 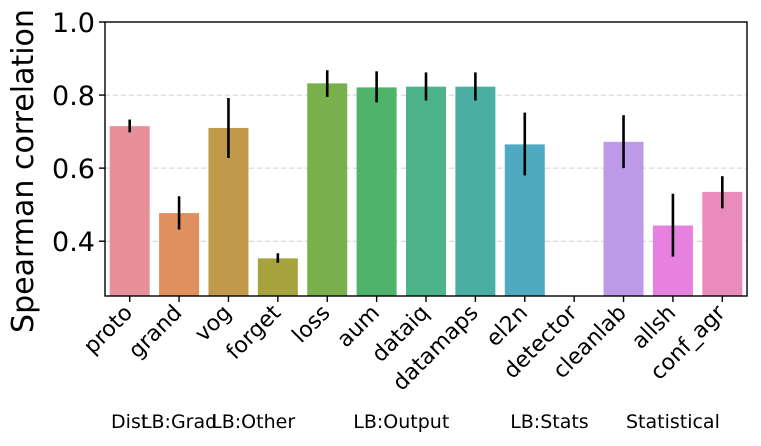 I want to click on x-tick-label: forget, so click(x=254, y=332).